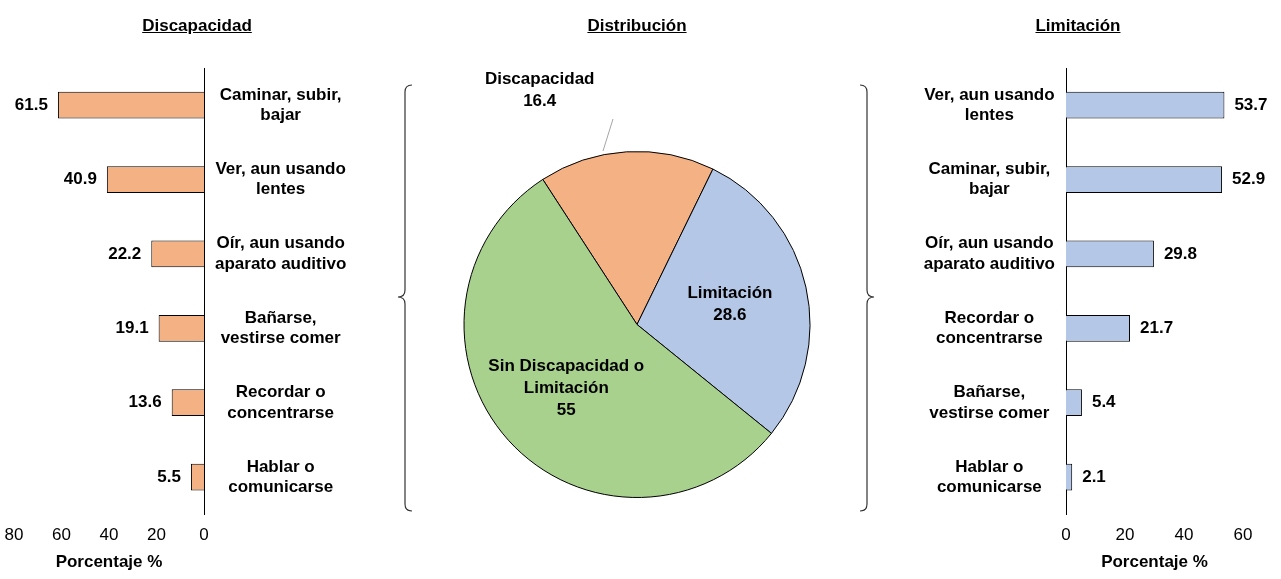 This screenshot has width=1281, height=579. Describe the element at coordinates (1157, 327) in the screenshot. I see `data-label: 21.7` at that location.